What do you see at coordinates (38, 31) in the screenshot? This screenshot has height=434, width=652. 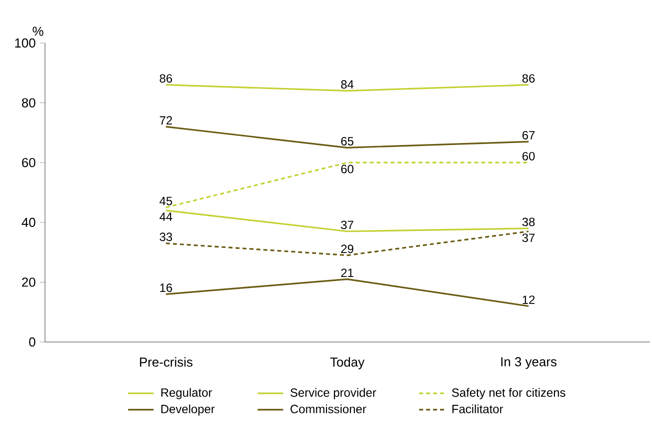 I see `y-axis-title: %` at bounding box center [38, 31].